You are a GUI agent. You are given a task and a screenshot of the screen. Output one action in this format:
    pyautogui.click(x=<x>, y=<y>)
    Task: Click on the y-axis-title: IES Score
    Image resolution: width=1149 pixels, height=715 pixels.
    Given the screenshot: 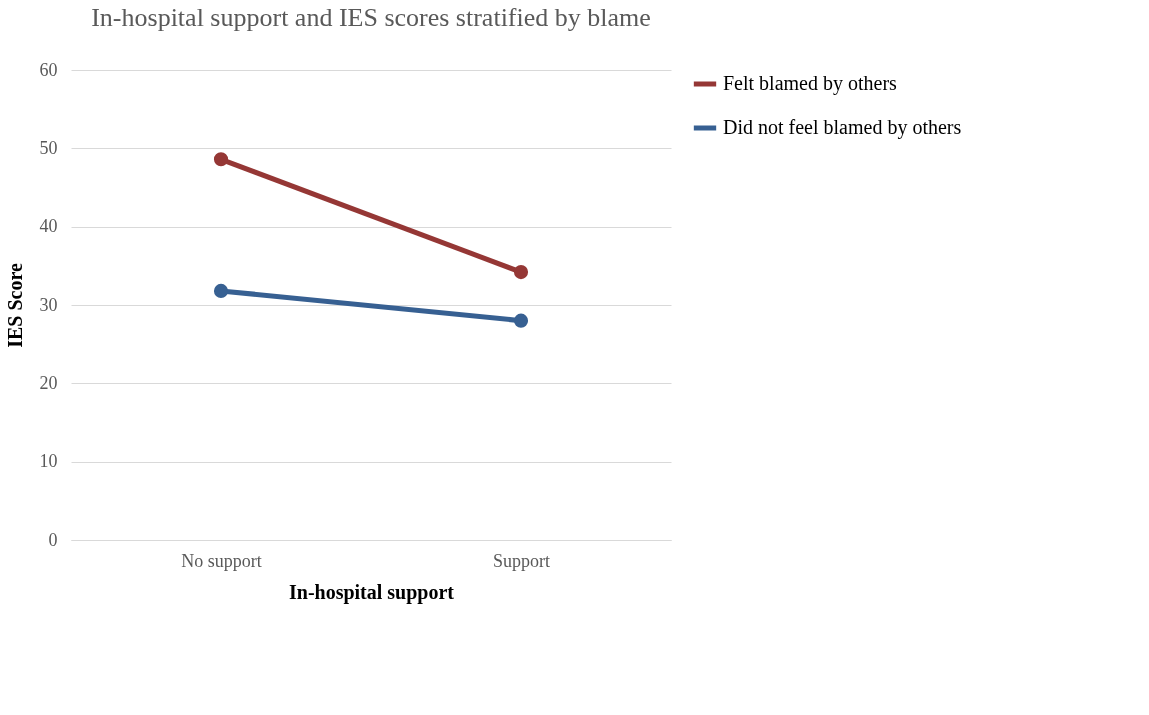 What is the action you would take?
    pyautogui.click(x=14, y=305)
    